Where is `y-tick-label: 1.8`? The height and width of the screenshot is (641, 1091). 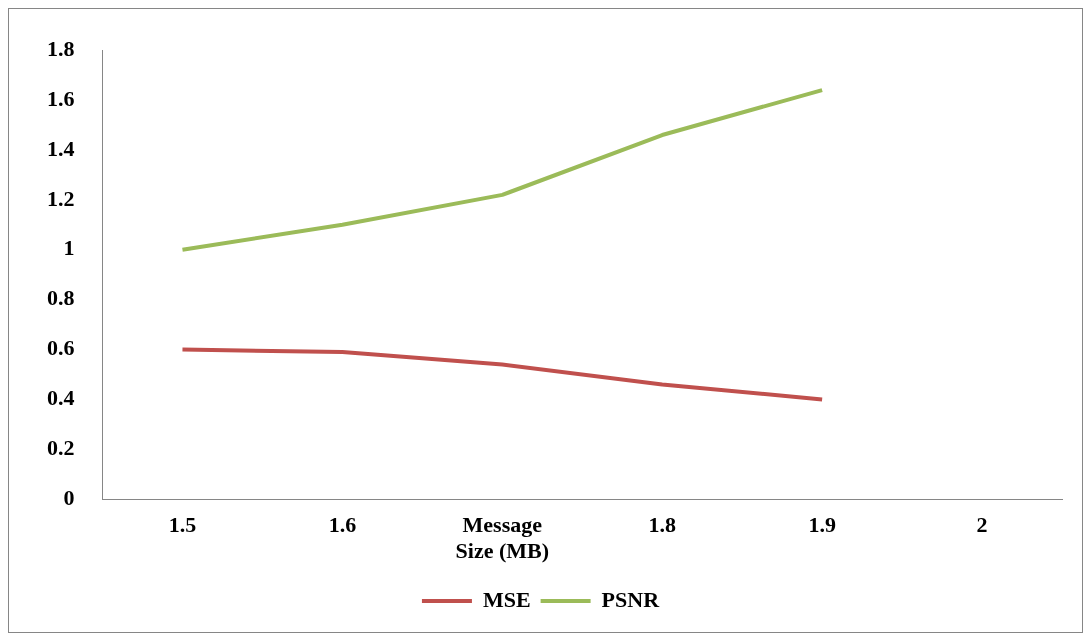 y-tick-label: 1.8 is located at coordinates (61, 48).